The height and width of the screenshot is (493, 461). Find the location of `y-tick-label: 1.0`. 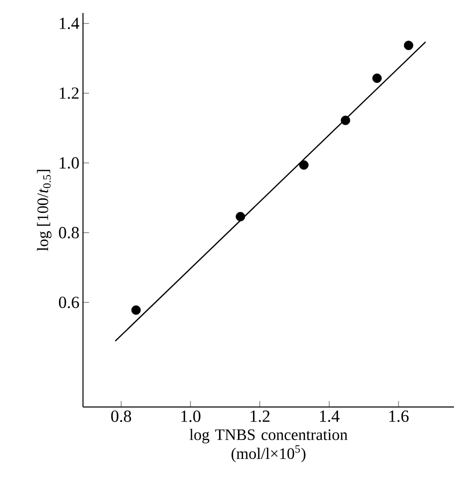

y-tick-label: 1.0 is located at coordinates (69, 163).